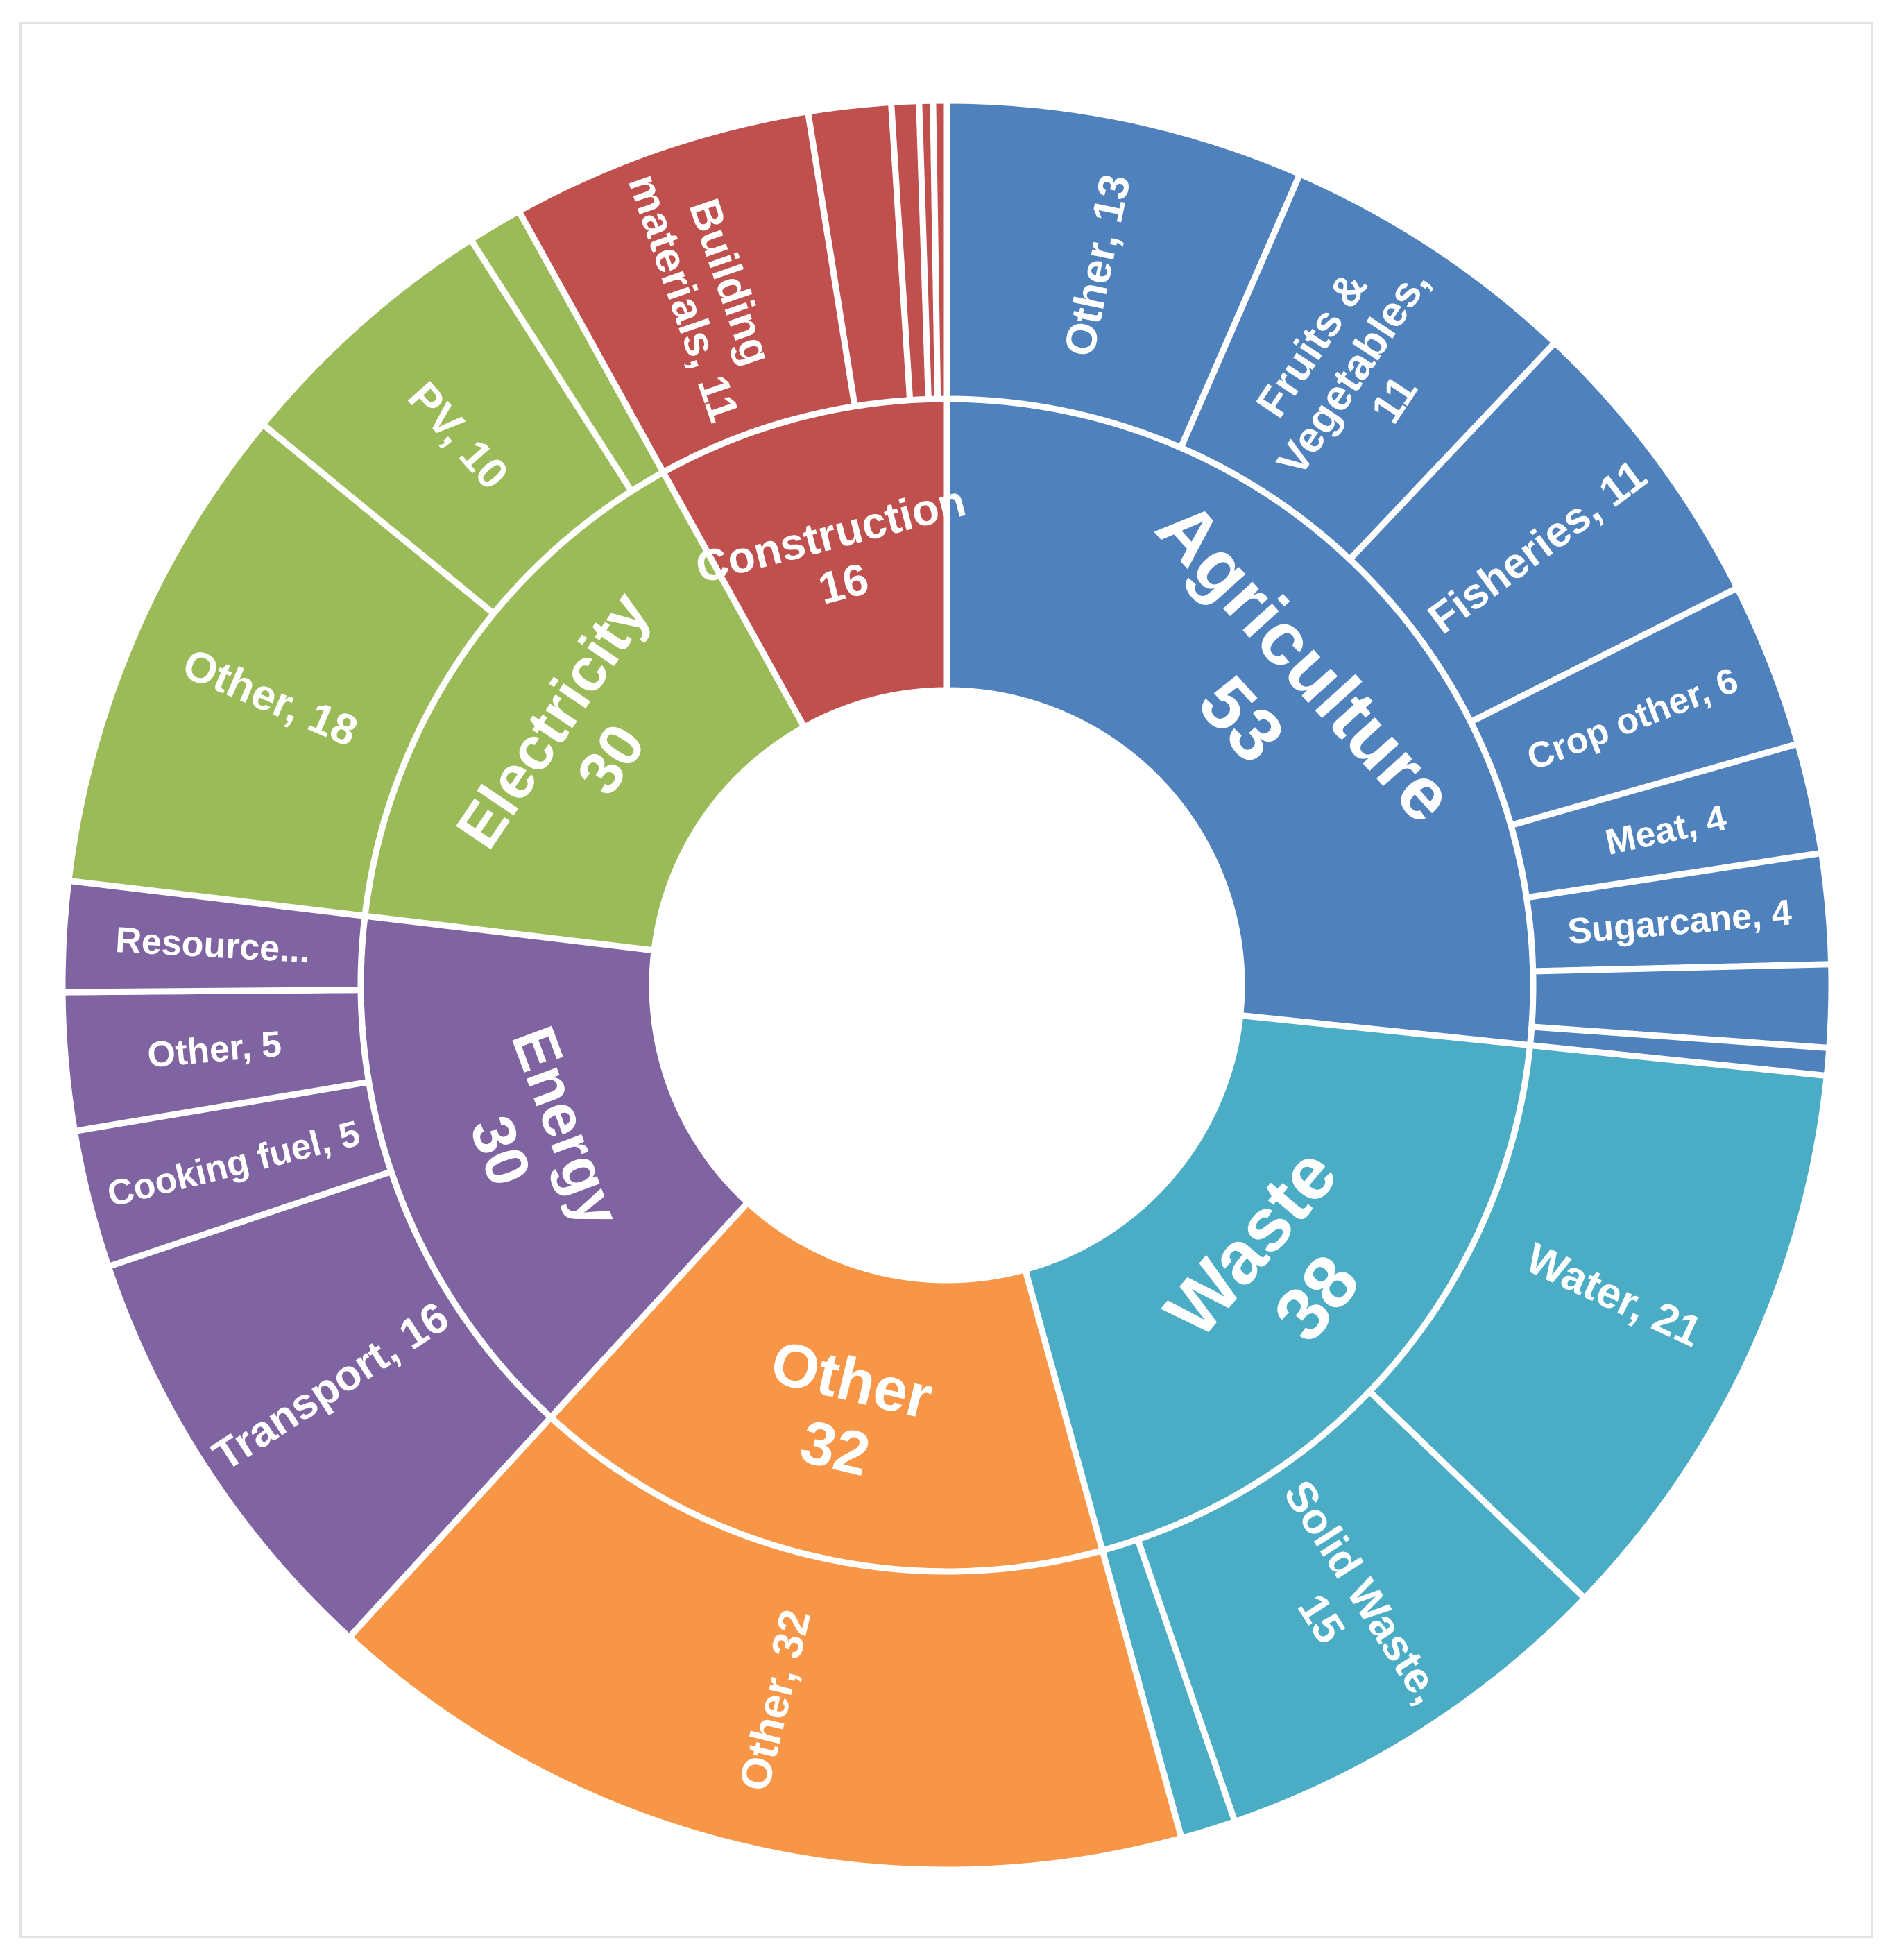 This screenshot has height=1960, width=1896. I want to click on outer-segment-electricity-other, so click(281, 670).